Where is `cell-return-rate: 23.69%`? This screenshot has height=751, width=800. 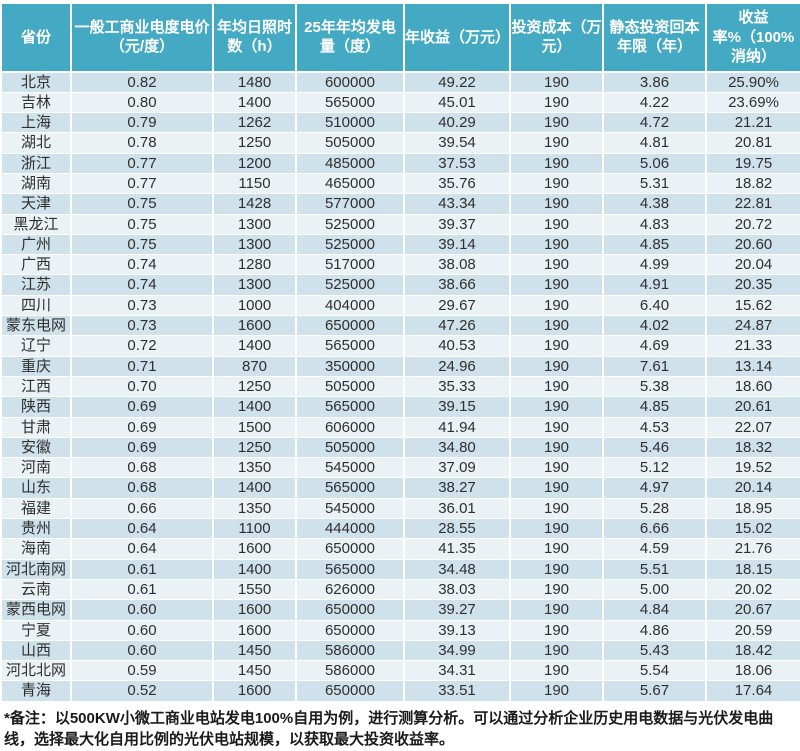
cell-return-rate: 23.69% is located at coordinates (752, 103).